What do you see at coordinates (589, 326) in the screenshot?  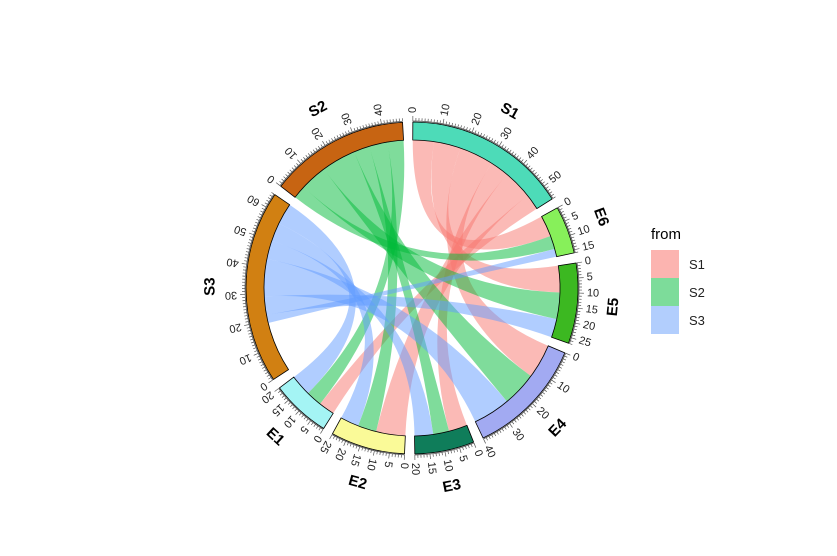 I see `tick-label-e5: 20` at bounding box center [589, 326].